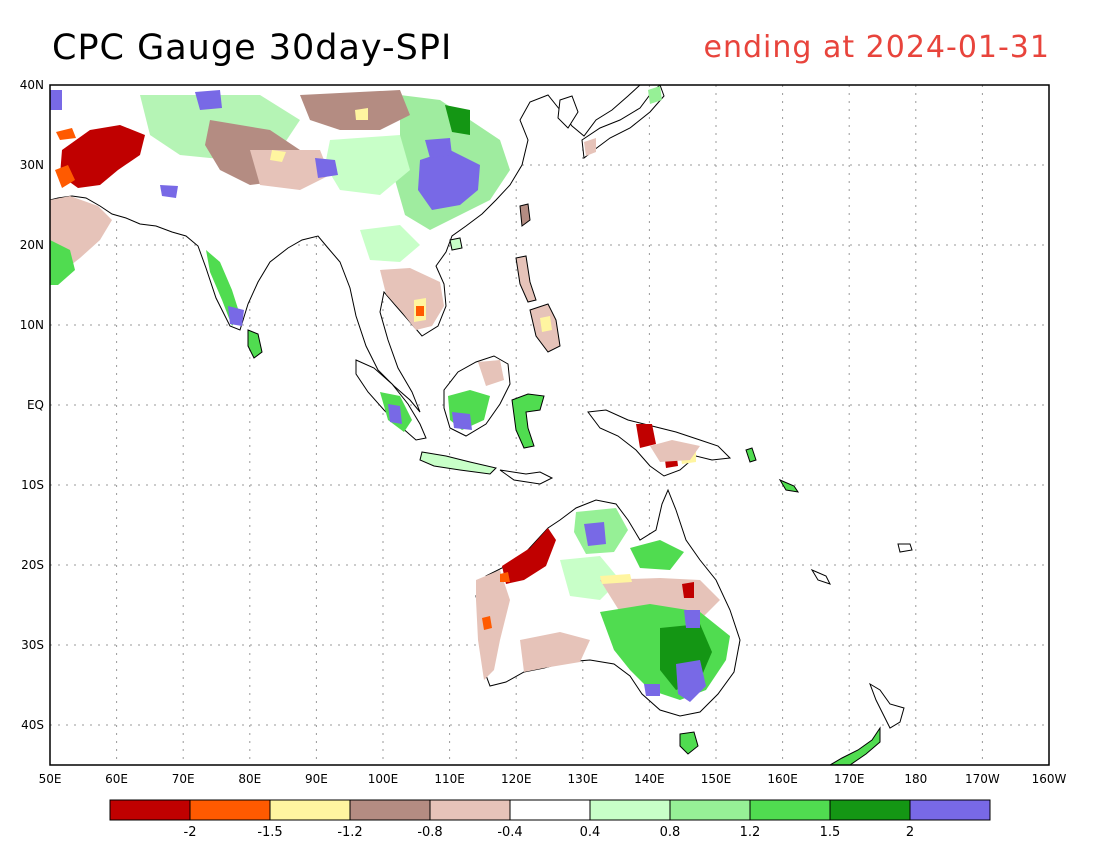 This screenshot has height=850, width=1100. Describe the element at coordinates (349, 832) in the screenshot. I see `legend-label: -1.2` at that location.